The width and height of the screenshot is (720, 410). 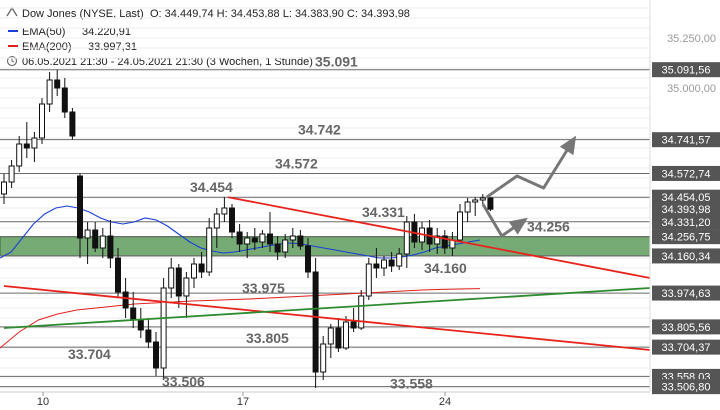 I want to click on x-tick-label: 24, so click(x=445, y=402).